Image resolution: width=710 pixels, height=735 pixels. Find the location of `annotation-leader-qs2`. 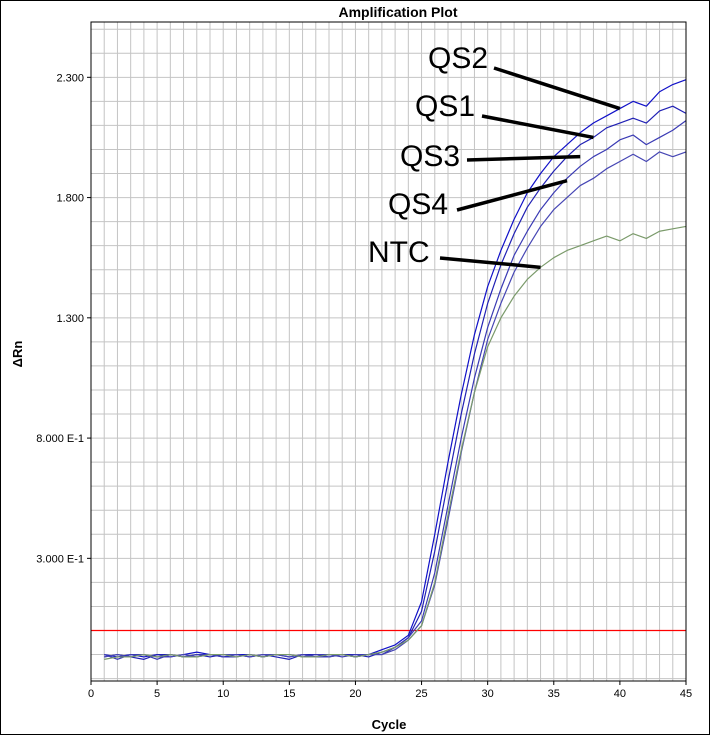

annotation-leader-qs2 is located at coordinates (557, 88).